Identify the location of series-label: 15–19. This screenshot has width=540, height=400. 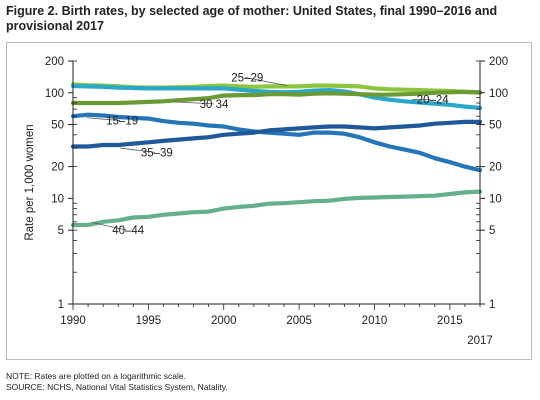
(122, 122).